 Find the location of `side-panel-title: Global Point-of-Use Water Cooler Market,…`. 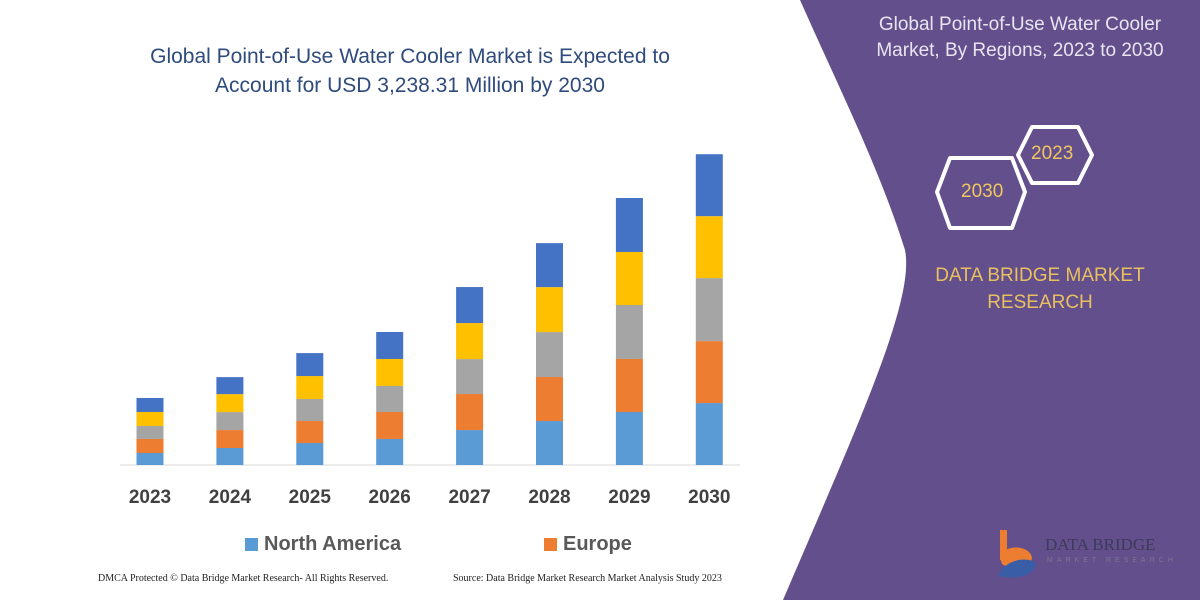

side-panel-title: Global Point-of-Use Water Cooler Market,… is located at coordinates (1020, 38).